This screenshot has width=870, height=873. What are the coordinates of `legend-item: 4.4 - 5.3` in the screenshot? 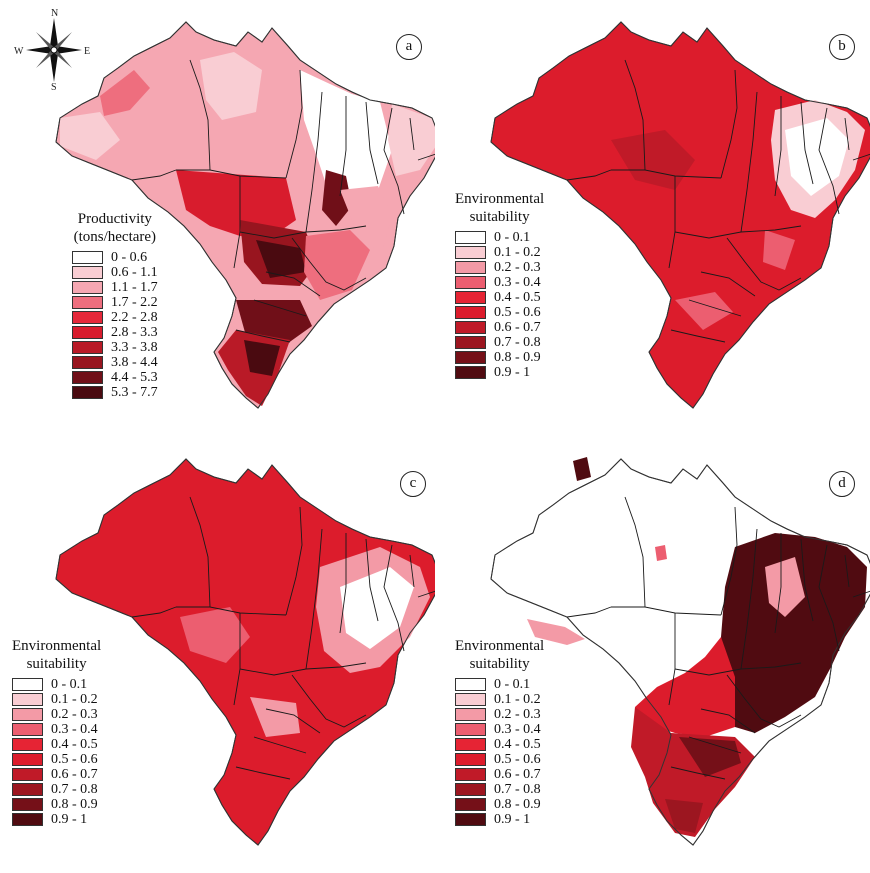 It's located at (115, 377).